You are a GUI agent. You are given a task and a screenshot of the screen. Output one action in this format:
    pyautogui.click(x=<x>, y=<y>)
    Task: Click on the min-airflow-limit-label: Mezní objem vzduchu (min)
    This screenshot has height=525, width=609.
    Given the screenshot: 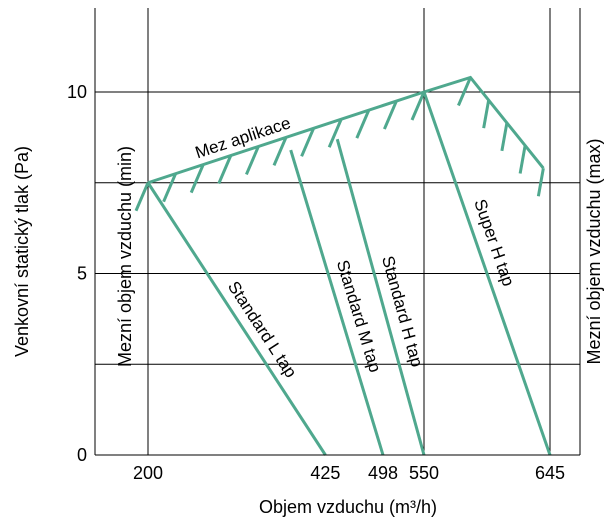 What is the action you would take?
    pyautogui.click(x=125, y=256)
    